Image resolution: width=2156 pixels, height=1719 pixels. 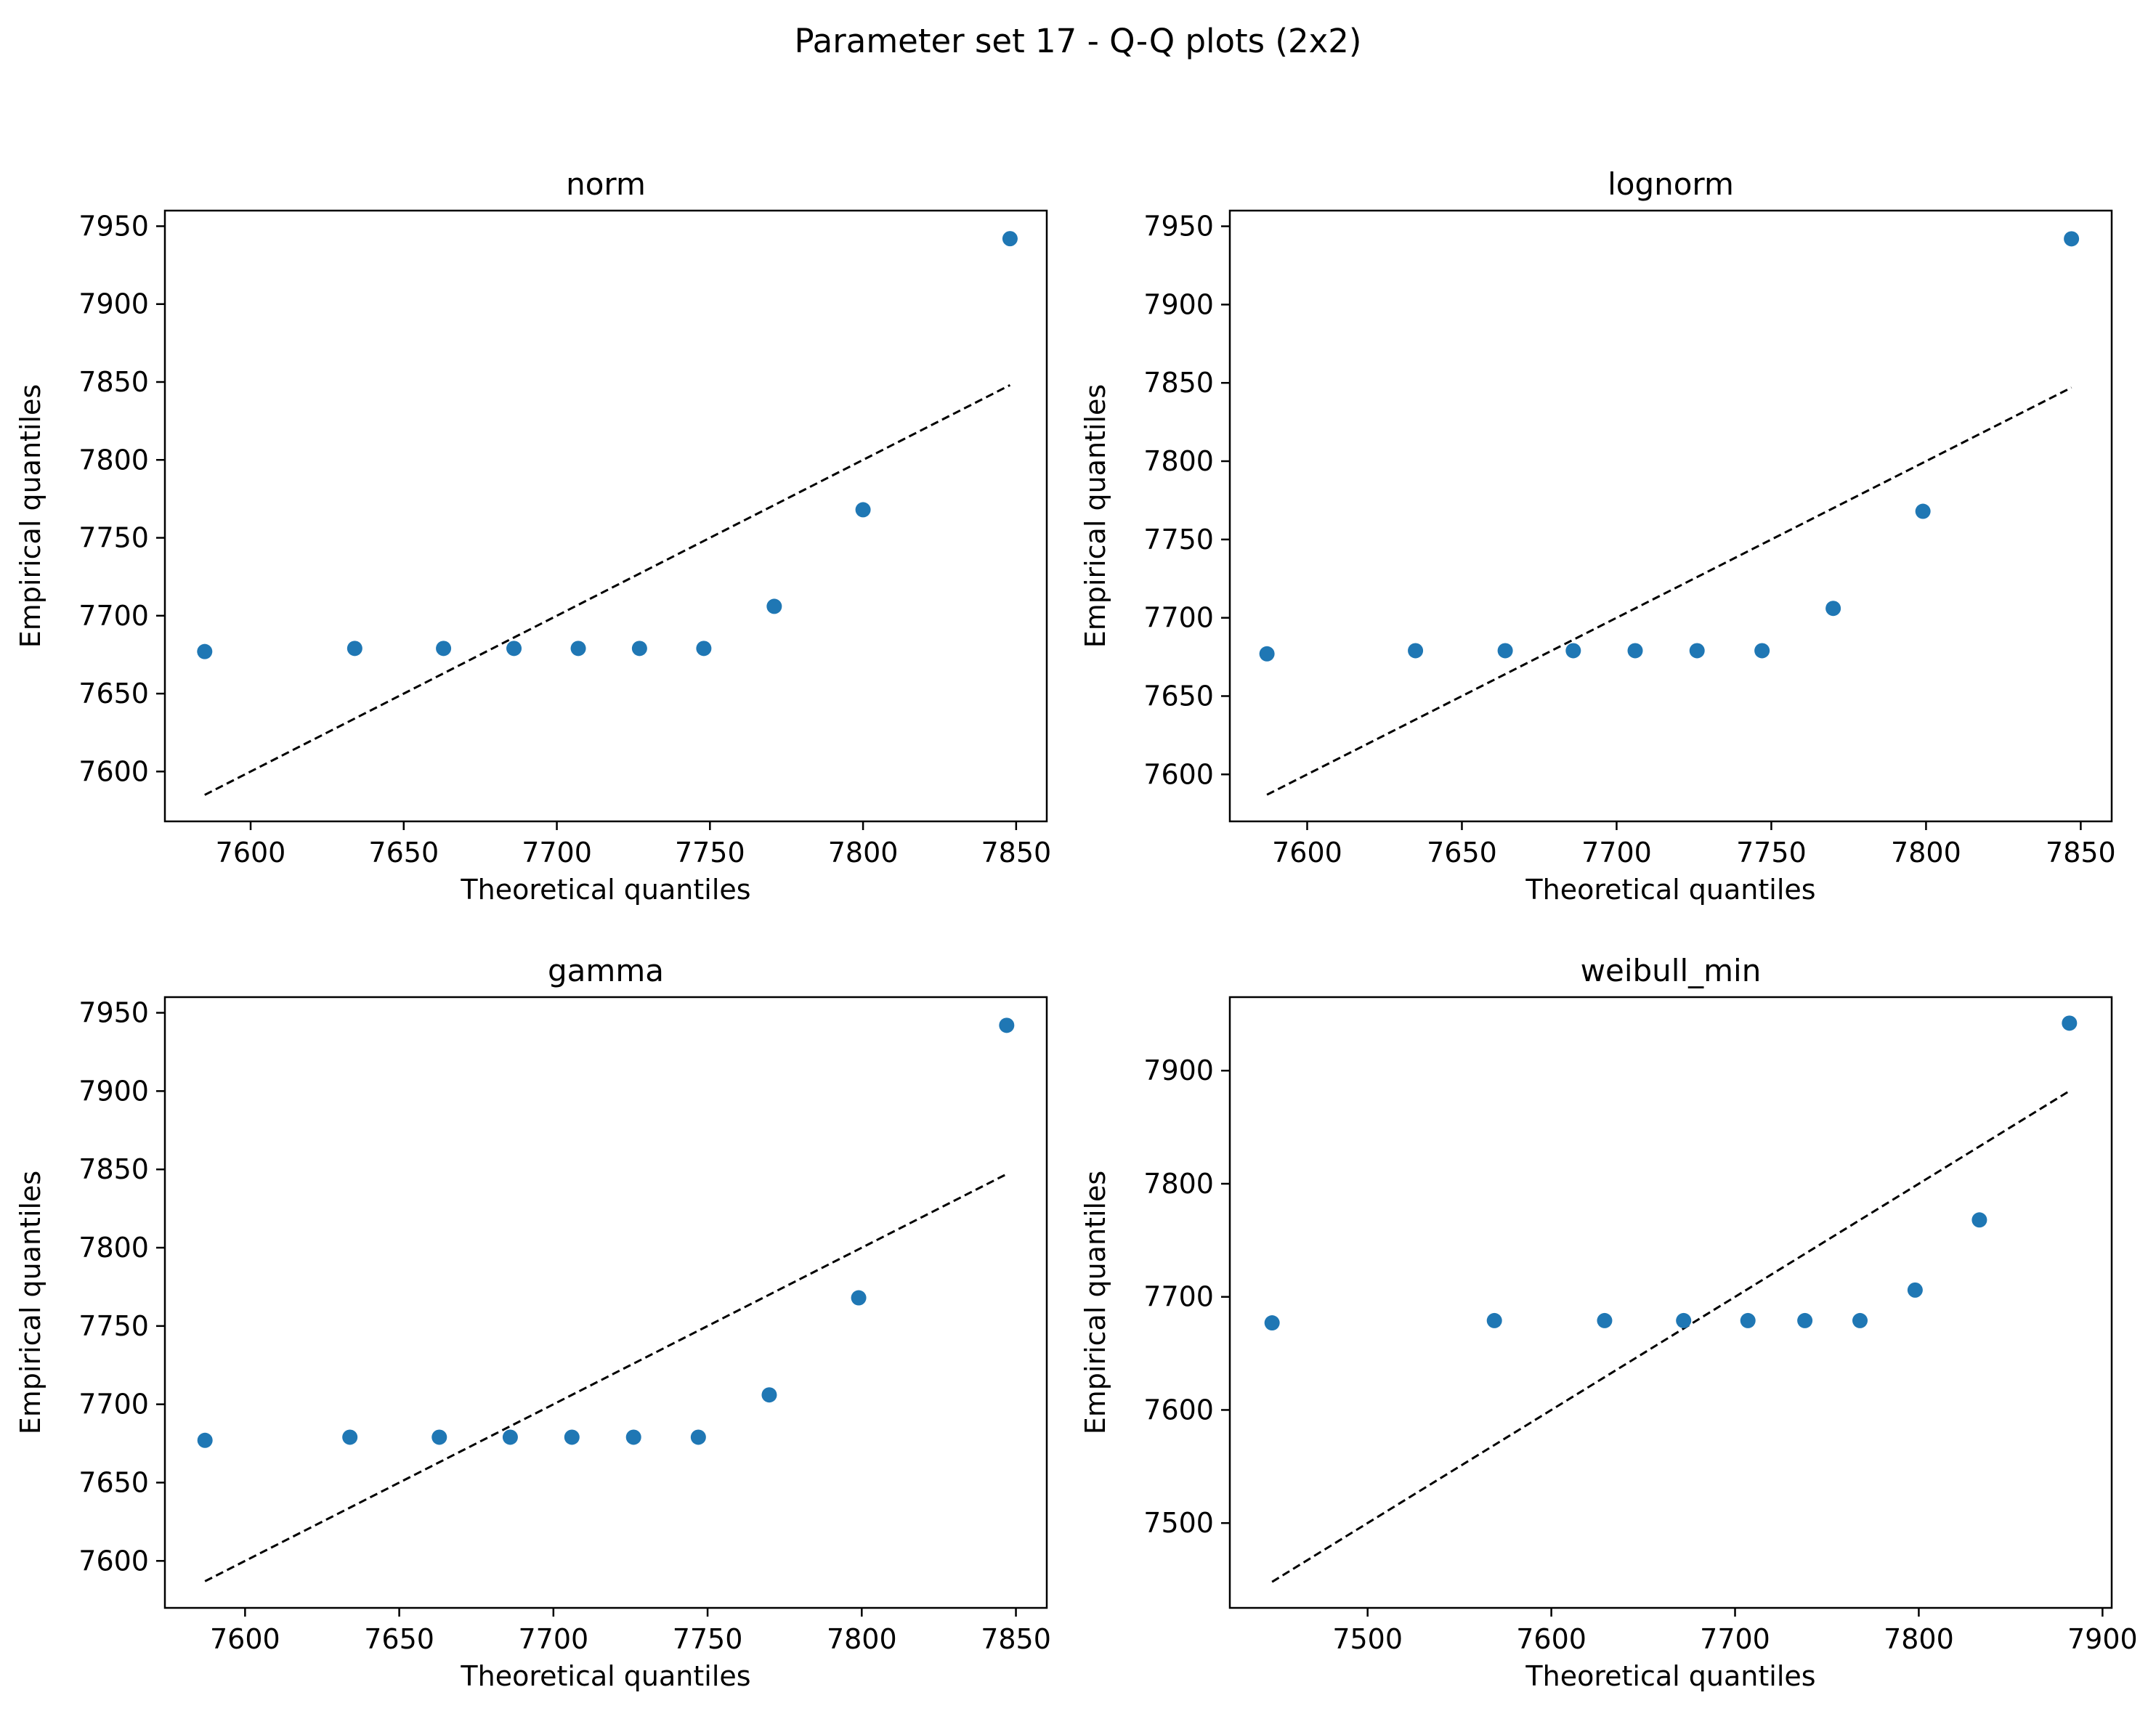 I want to click on x-tick-label: 7500, so click(x=1367, y=1639).